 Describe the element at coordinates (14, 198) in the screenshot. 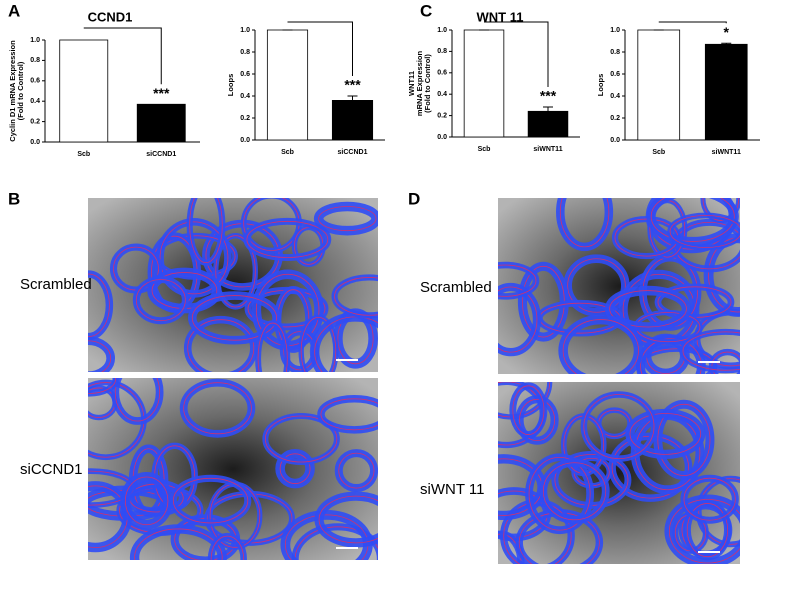

I see `panel-letter: B` at that location.